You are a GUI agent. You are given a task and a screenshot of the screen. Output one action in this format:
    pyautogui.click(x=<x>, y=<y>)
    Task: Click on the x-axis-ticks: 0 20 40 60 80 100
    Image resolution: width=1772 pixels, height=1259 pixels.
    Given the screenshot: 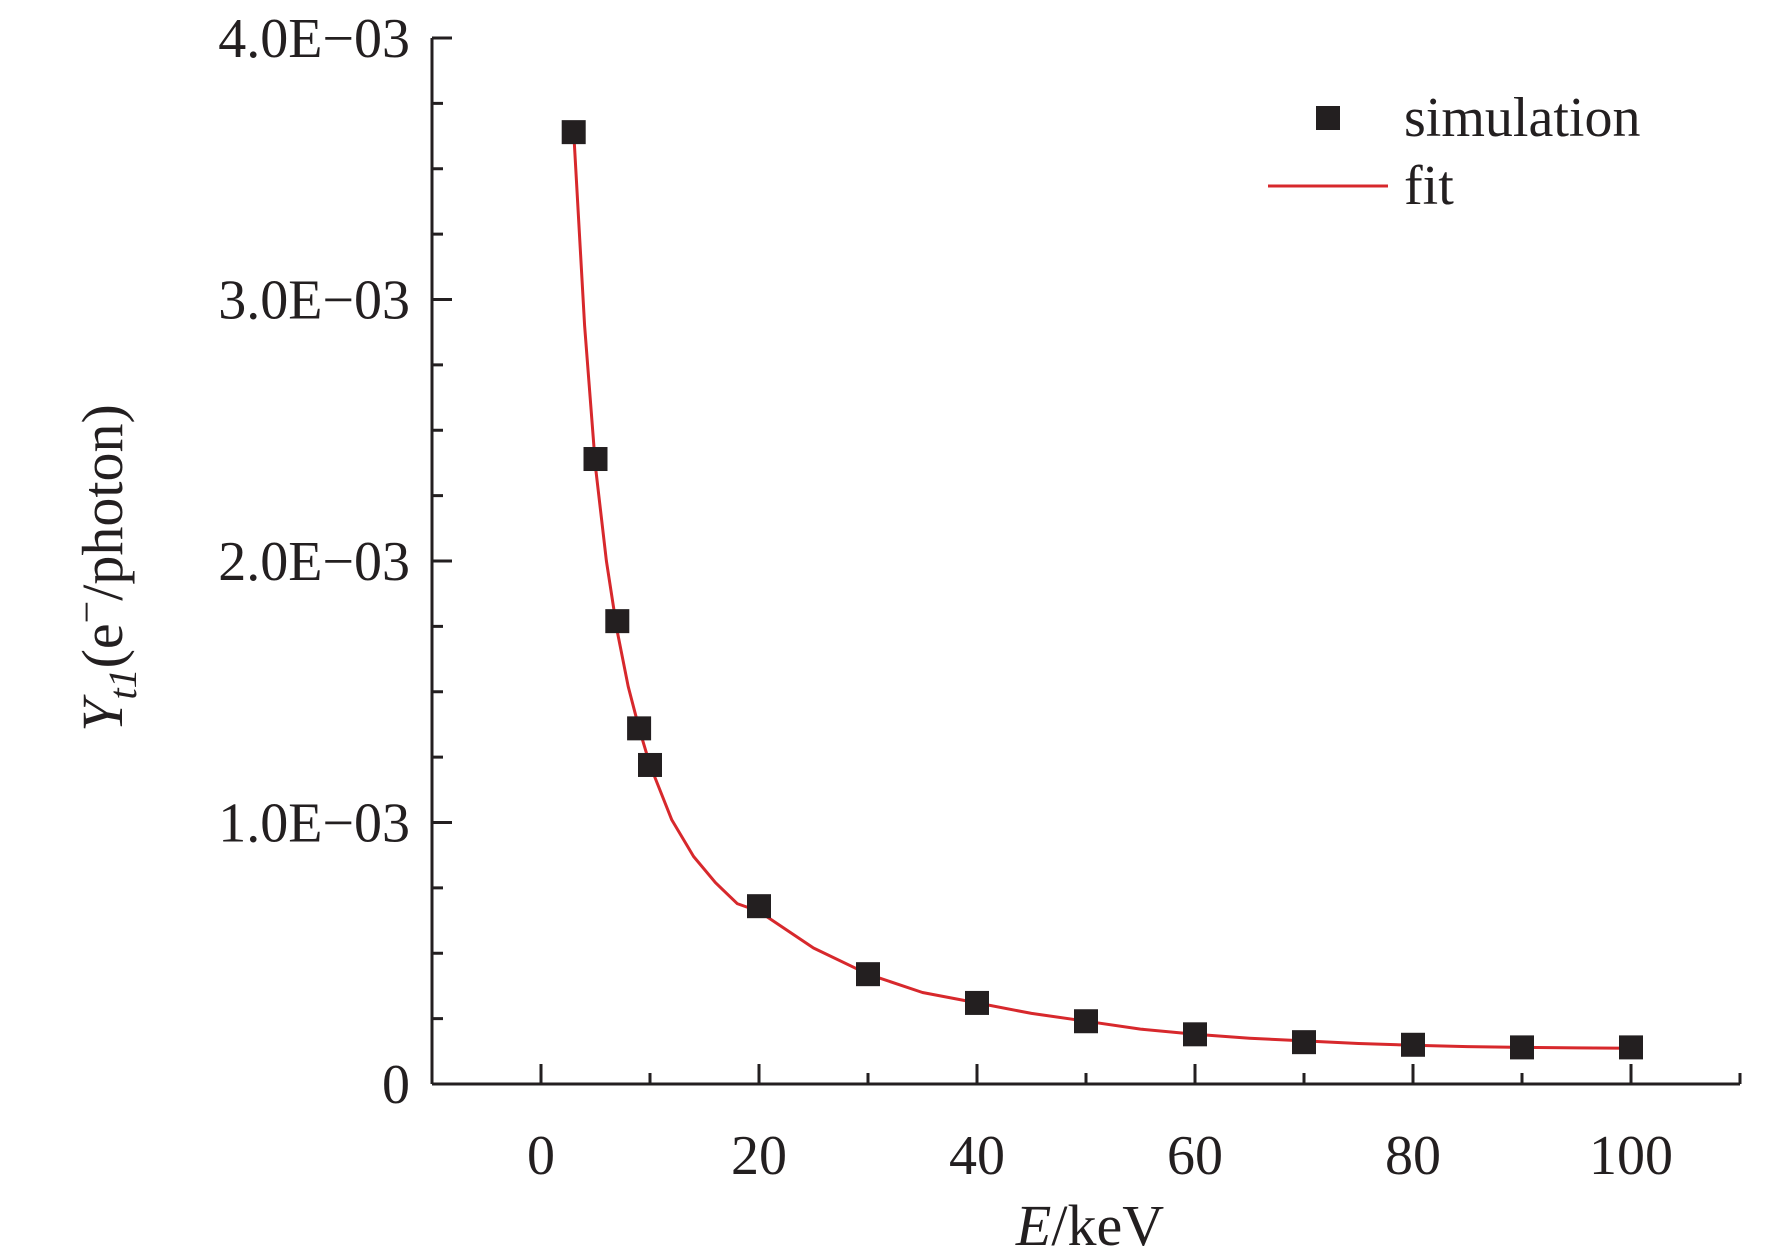 What is the action you would take?
    pyautogui.click(x=1086, y=1125)
    